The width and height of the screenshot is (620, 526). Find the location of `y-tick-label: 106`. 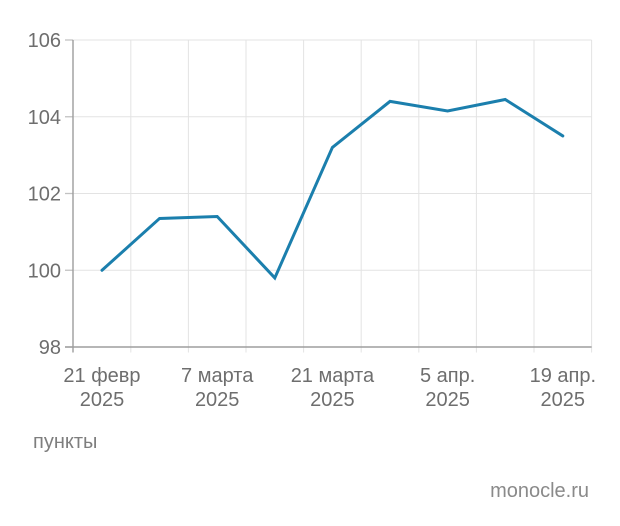

y-tick-label: 106 is located at coordinates (44, 41).